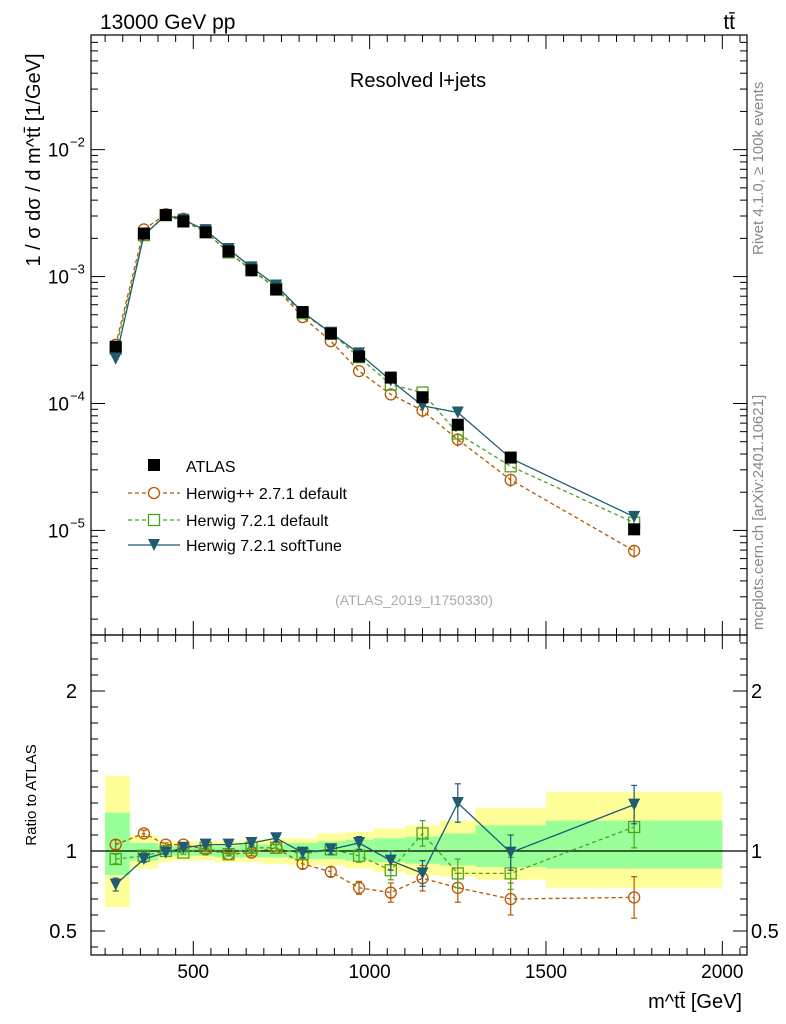  I want to click on ratio-series-line-herwigpp, so click(375, 866).